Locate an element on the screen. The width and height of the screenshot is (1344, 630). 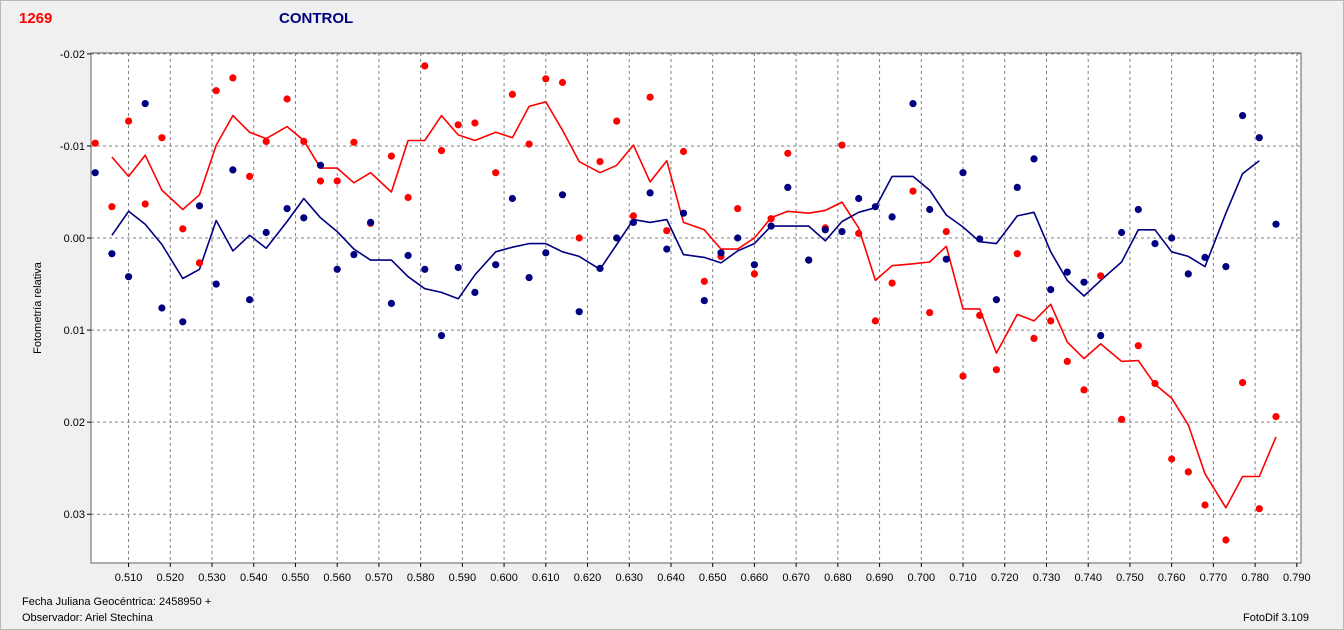
x-tick-label: 0.610 is located at coordinates (546, 578).